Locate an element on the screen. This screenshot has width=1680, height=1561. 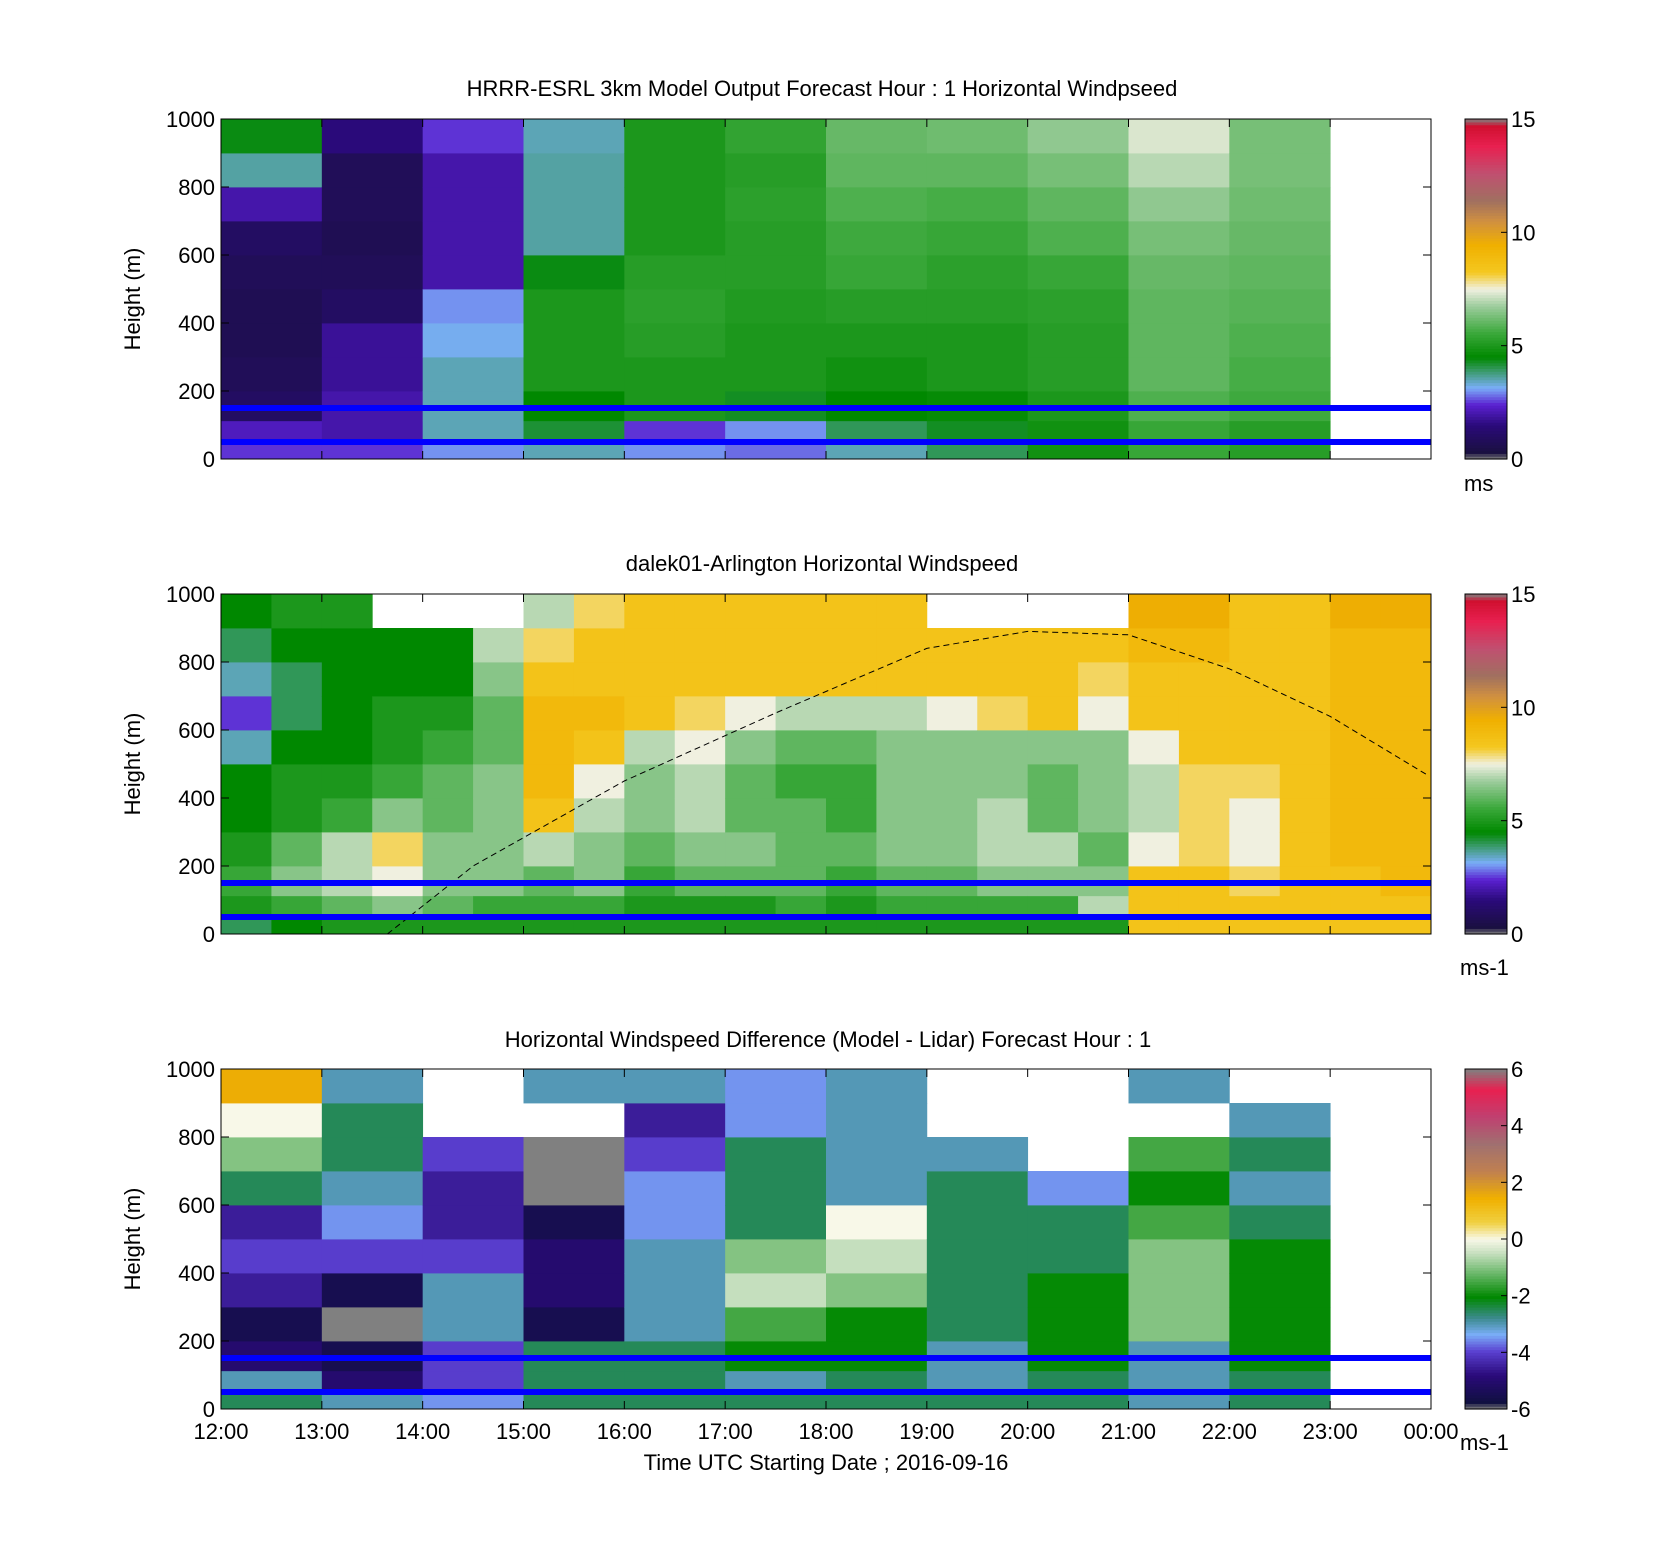
colorbar-tick-label: 15 is located at coordinates (1523, 594).